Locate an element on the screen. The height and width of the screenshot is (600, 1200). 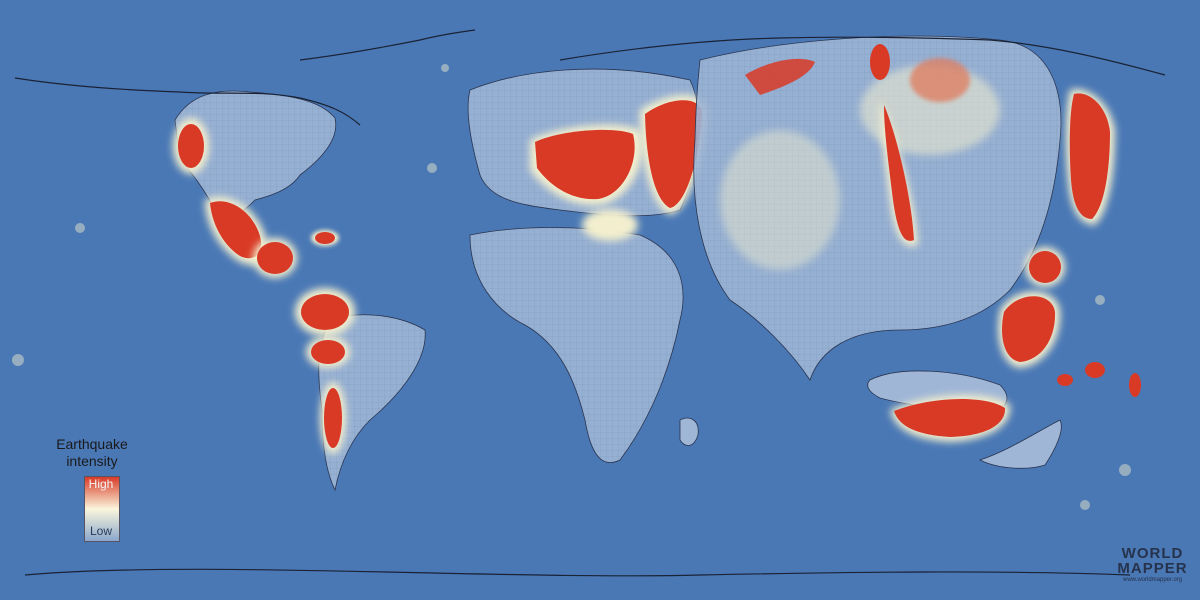
southeast-asia-islands is located at coordinates (1004, 344).